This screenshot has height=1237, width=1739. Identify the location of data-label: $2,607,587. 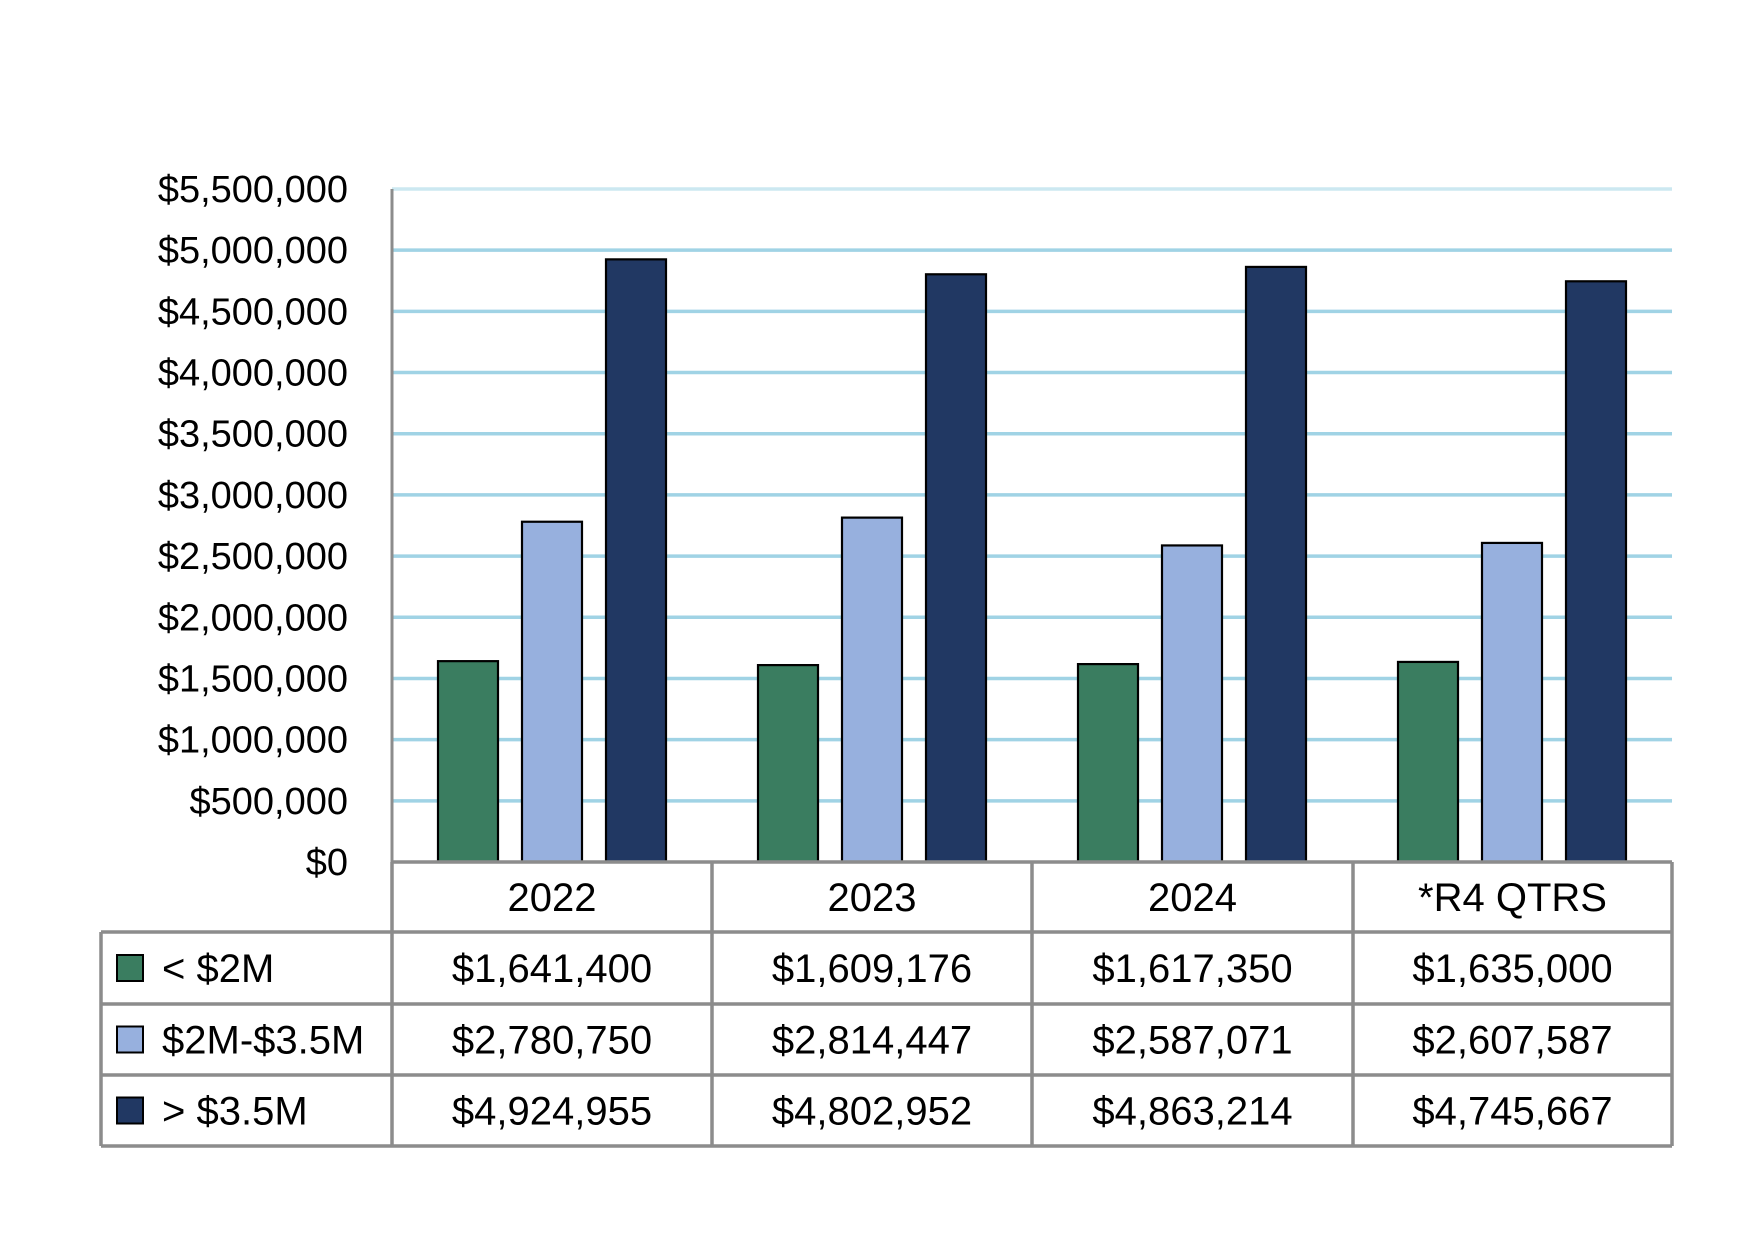
(1512, 1041).